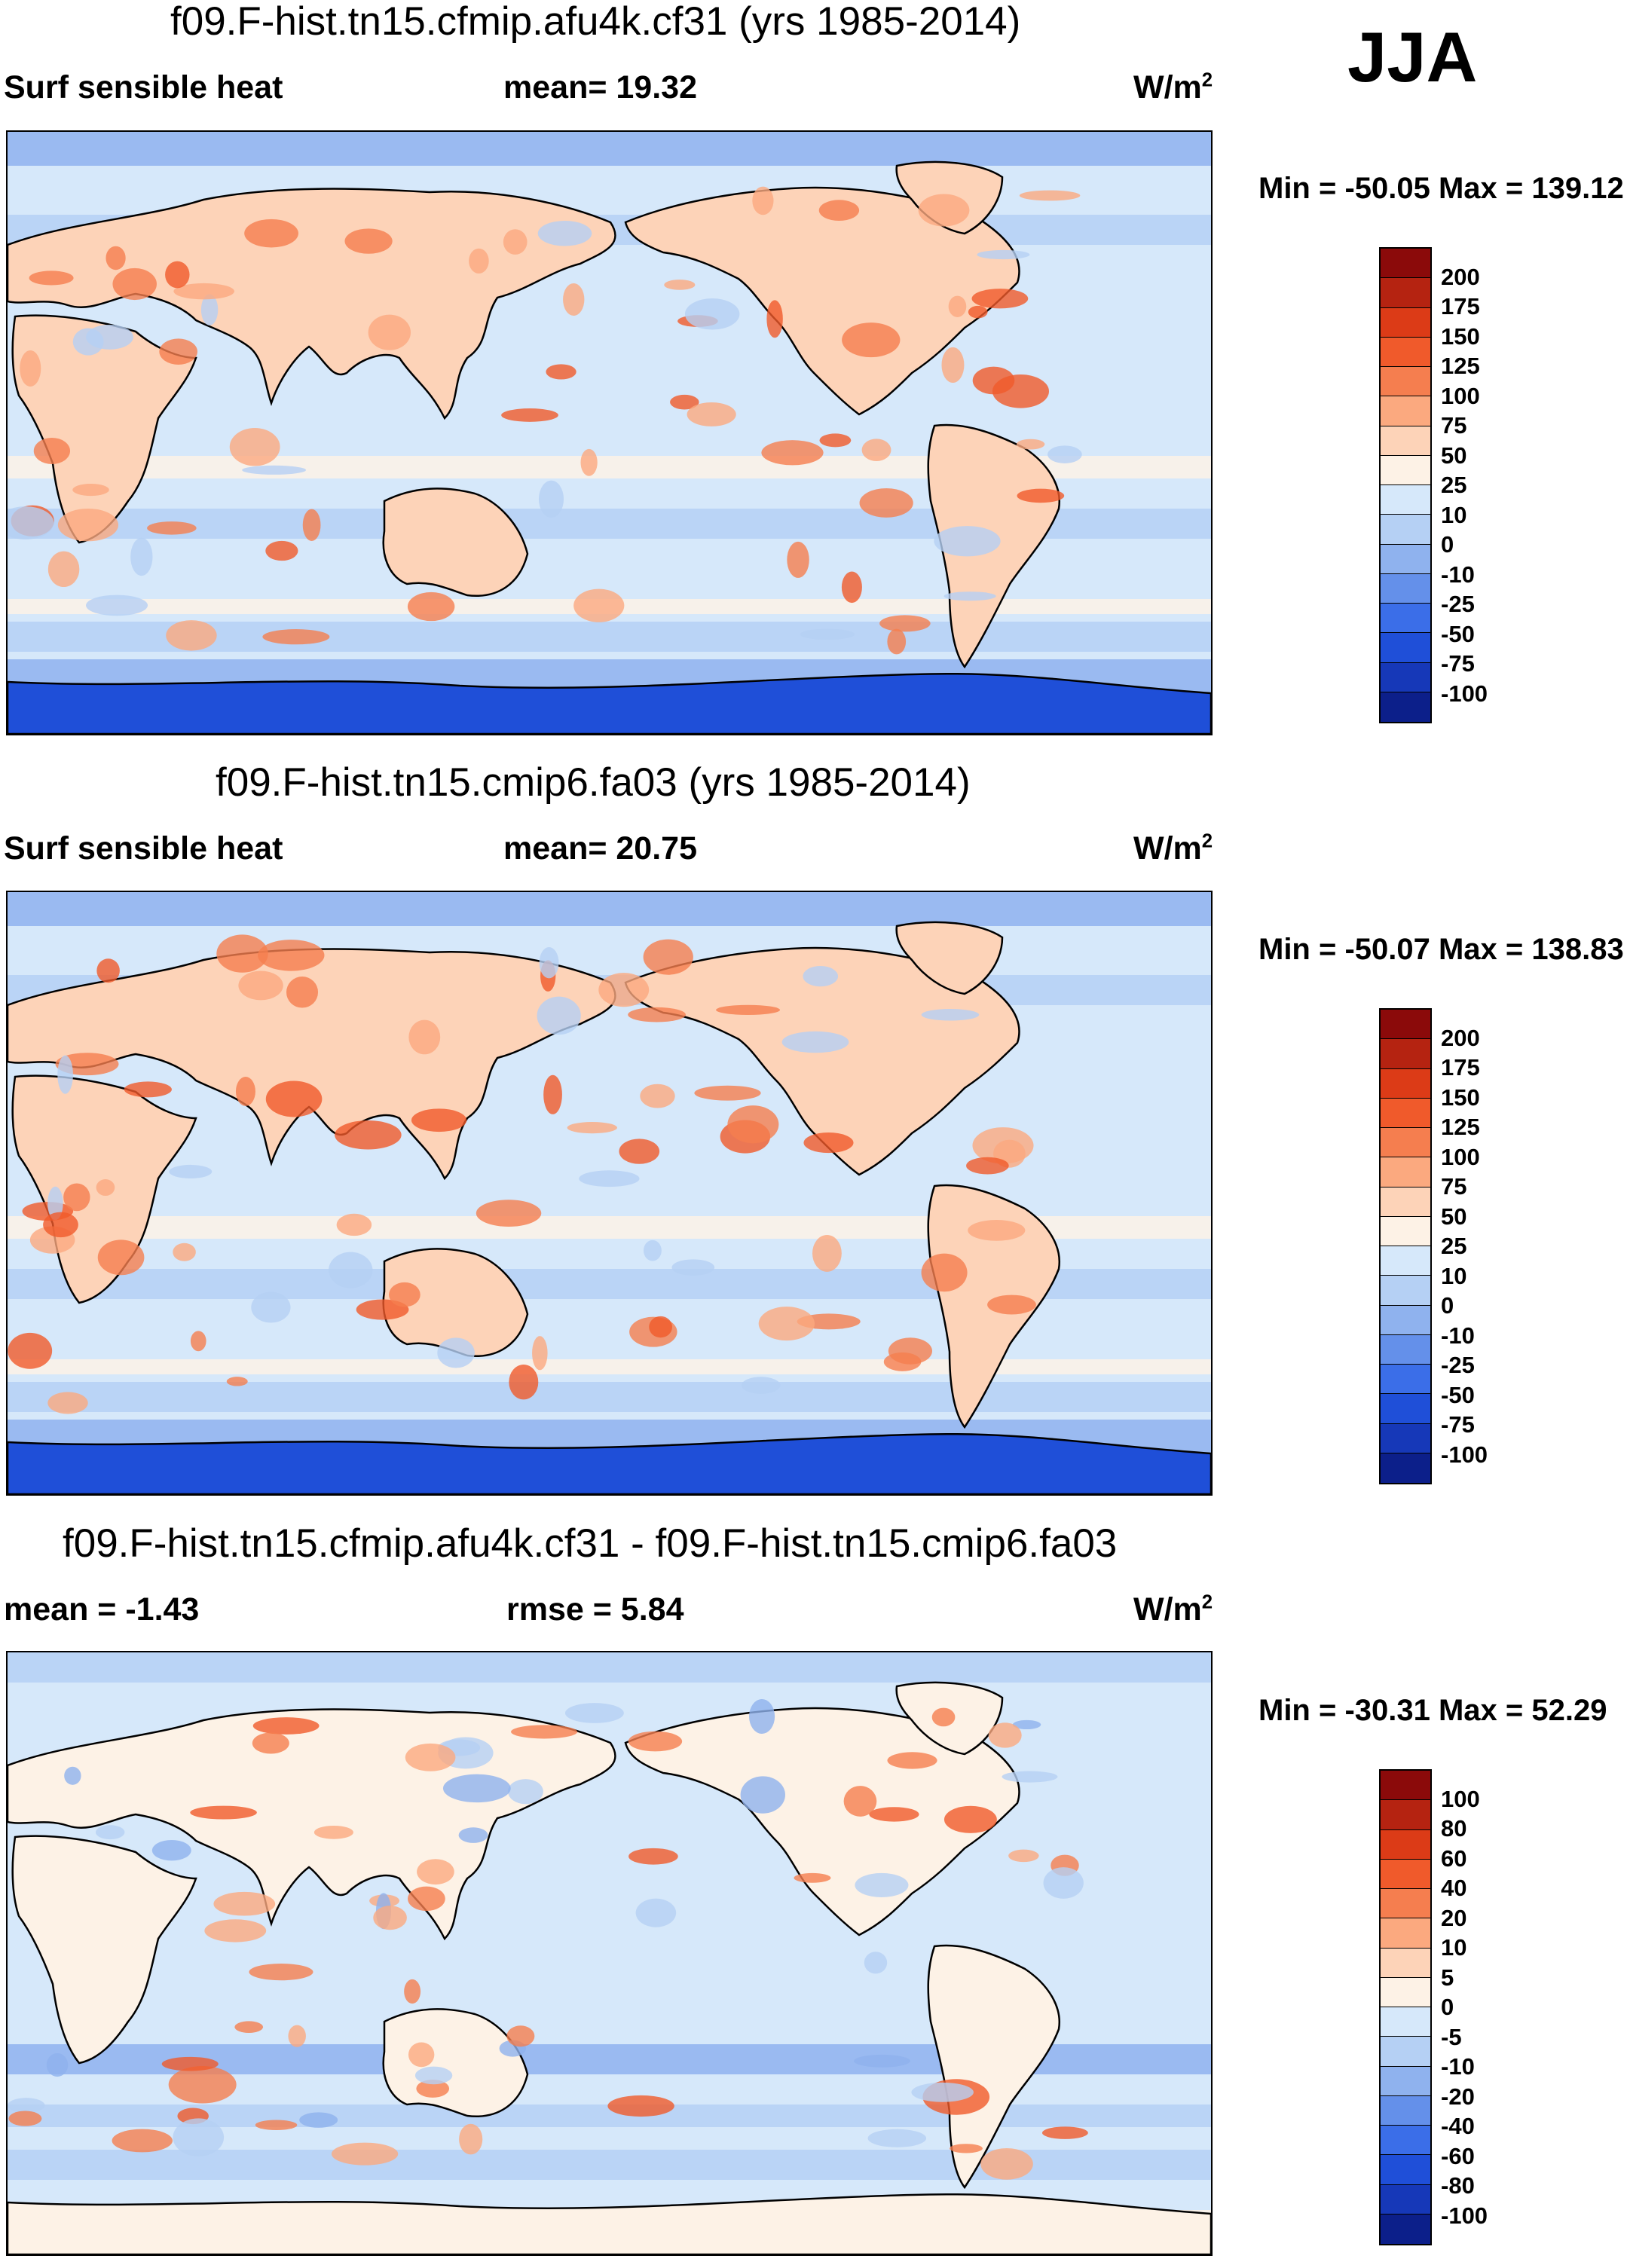 This screenshot has height=2268, width=1627. I want to click on colorbar-tick-label: -100, so click(1464, 2215).